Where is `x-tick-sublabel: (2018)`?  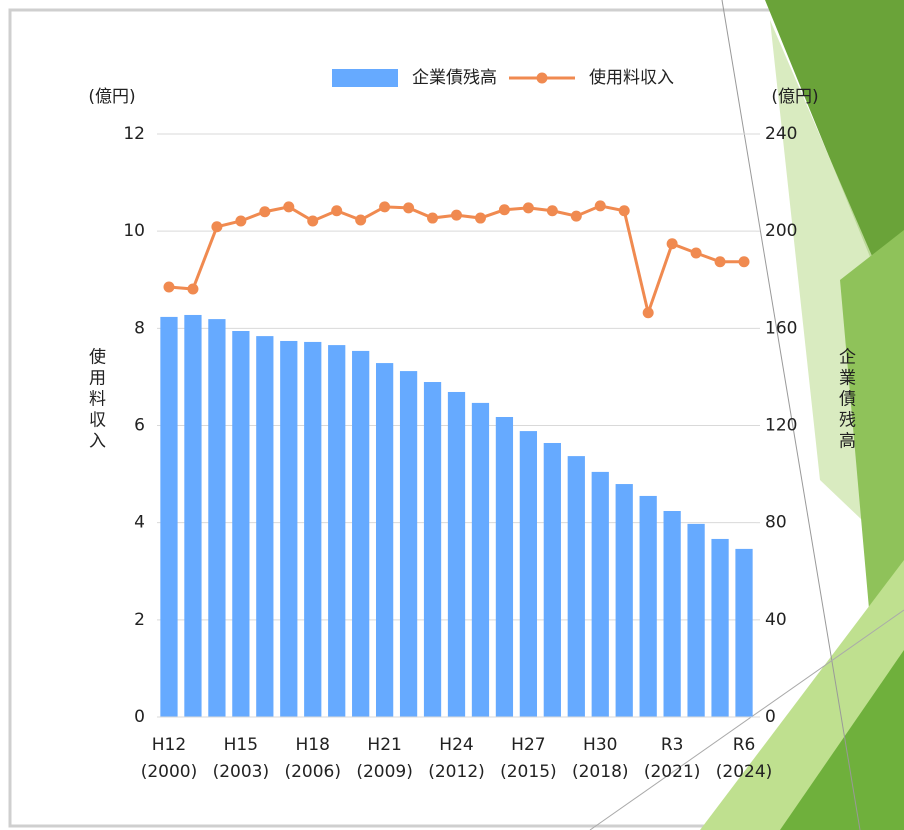
x-tick-sublabel: (2018) is located at coordinates (600, 772).